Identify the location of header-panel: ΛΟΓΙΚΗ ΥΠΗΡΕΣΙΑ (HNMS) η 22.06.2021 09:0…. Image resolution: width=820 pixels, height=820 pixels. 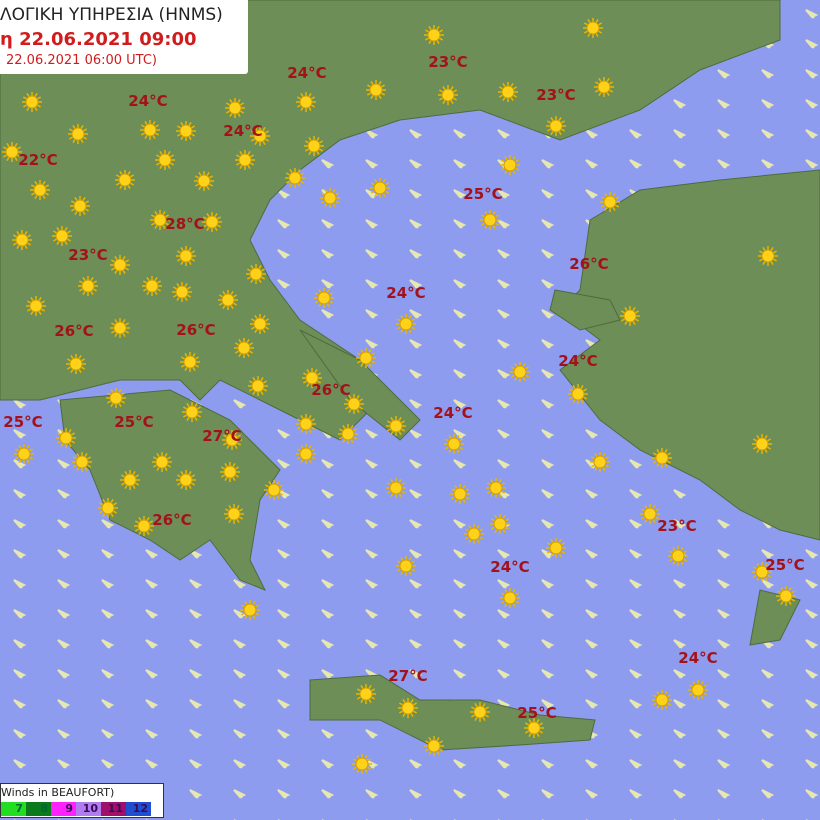
(124, 37).